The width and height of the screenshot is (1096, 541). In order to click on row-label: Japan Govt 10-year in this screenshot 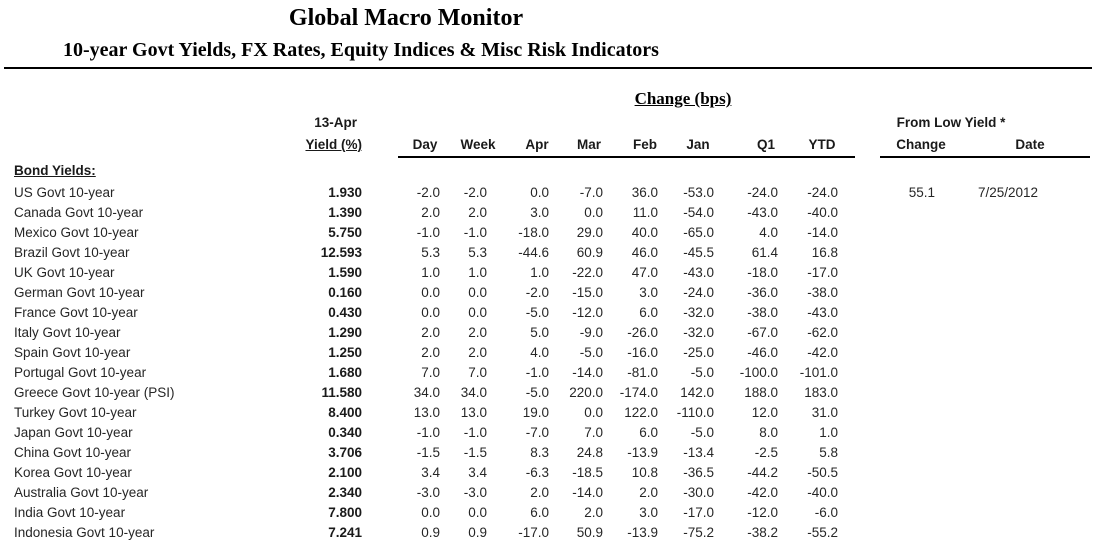, I will do `click(73, 432)`.